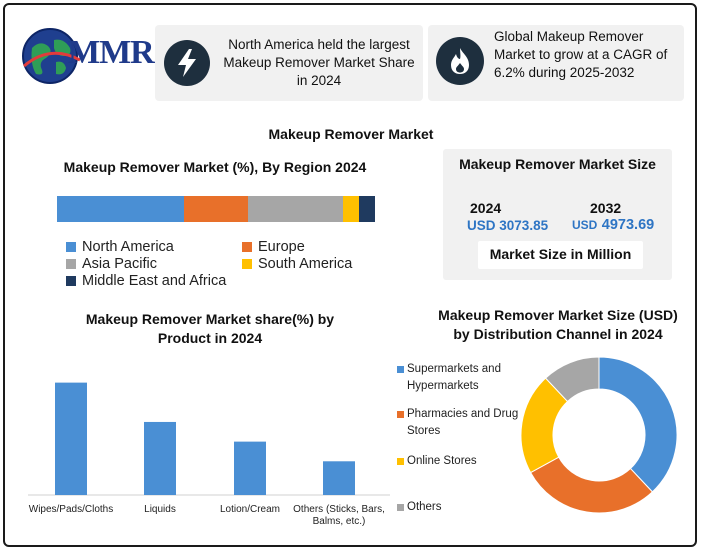 The width and height of the screenshot is (702, 552). I want to click on product-category-label-wipes-pads-cloths: Wipes/Pads/Cloths, so click(71, 509).